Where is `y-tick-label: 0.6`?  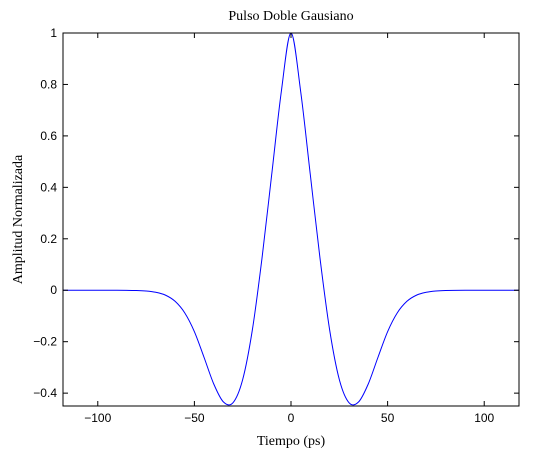
y-tick-label: 0.6 is located at coordinates (48, 136).